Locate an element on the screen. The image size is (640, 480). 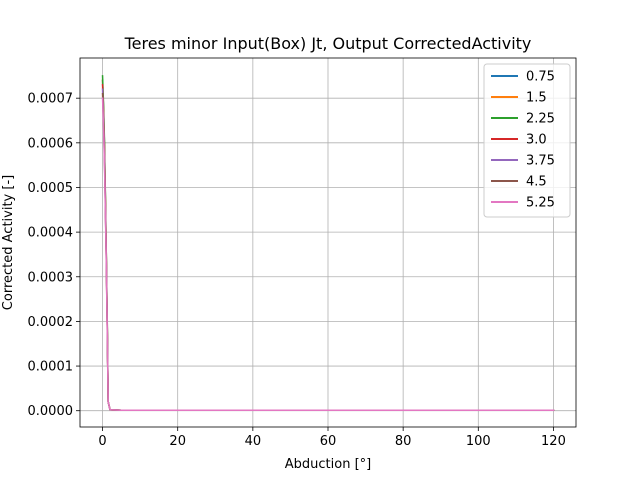
y-tick-label: 0.0002 is located at coordinates (51, 322).